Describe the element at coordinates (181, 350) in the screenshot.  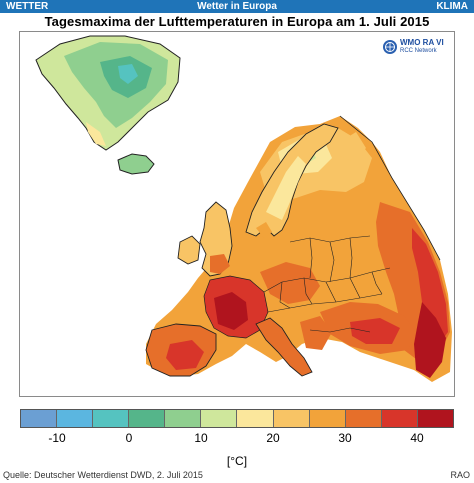
I see `iberia` at that location.